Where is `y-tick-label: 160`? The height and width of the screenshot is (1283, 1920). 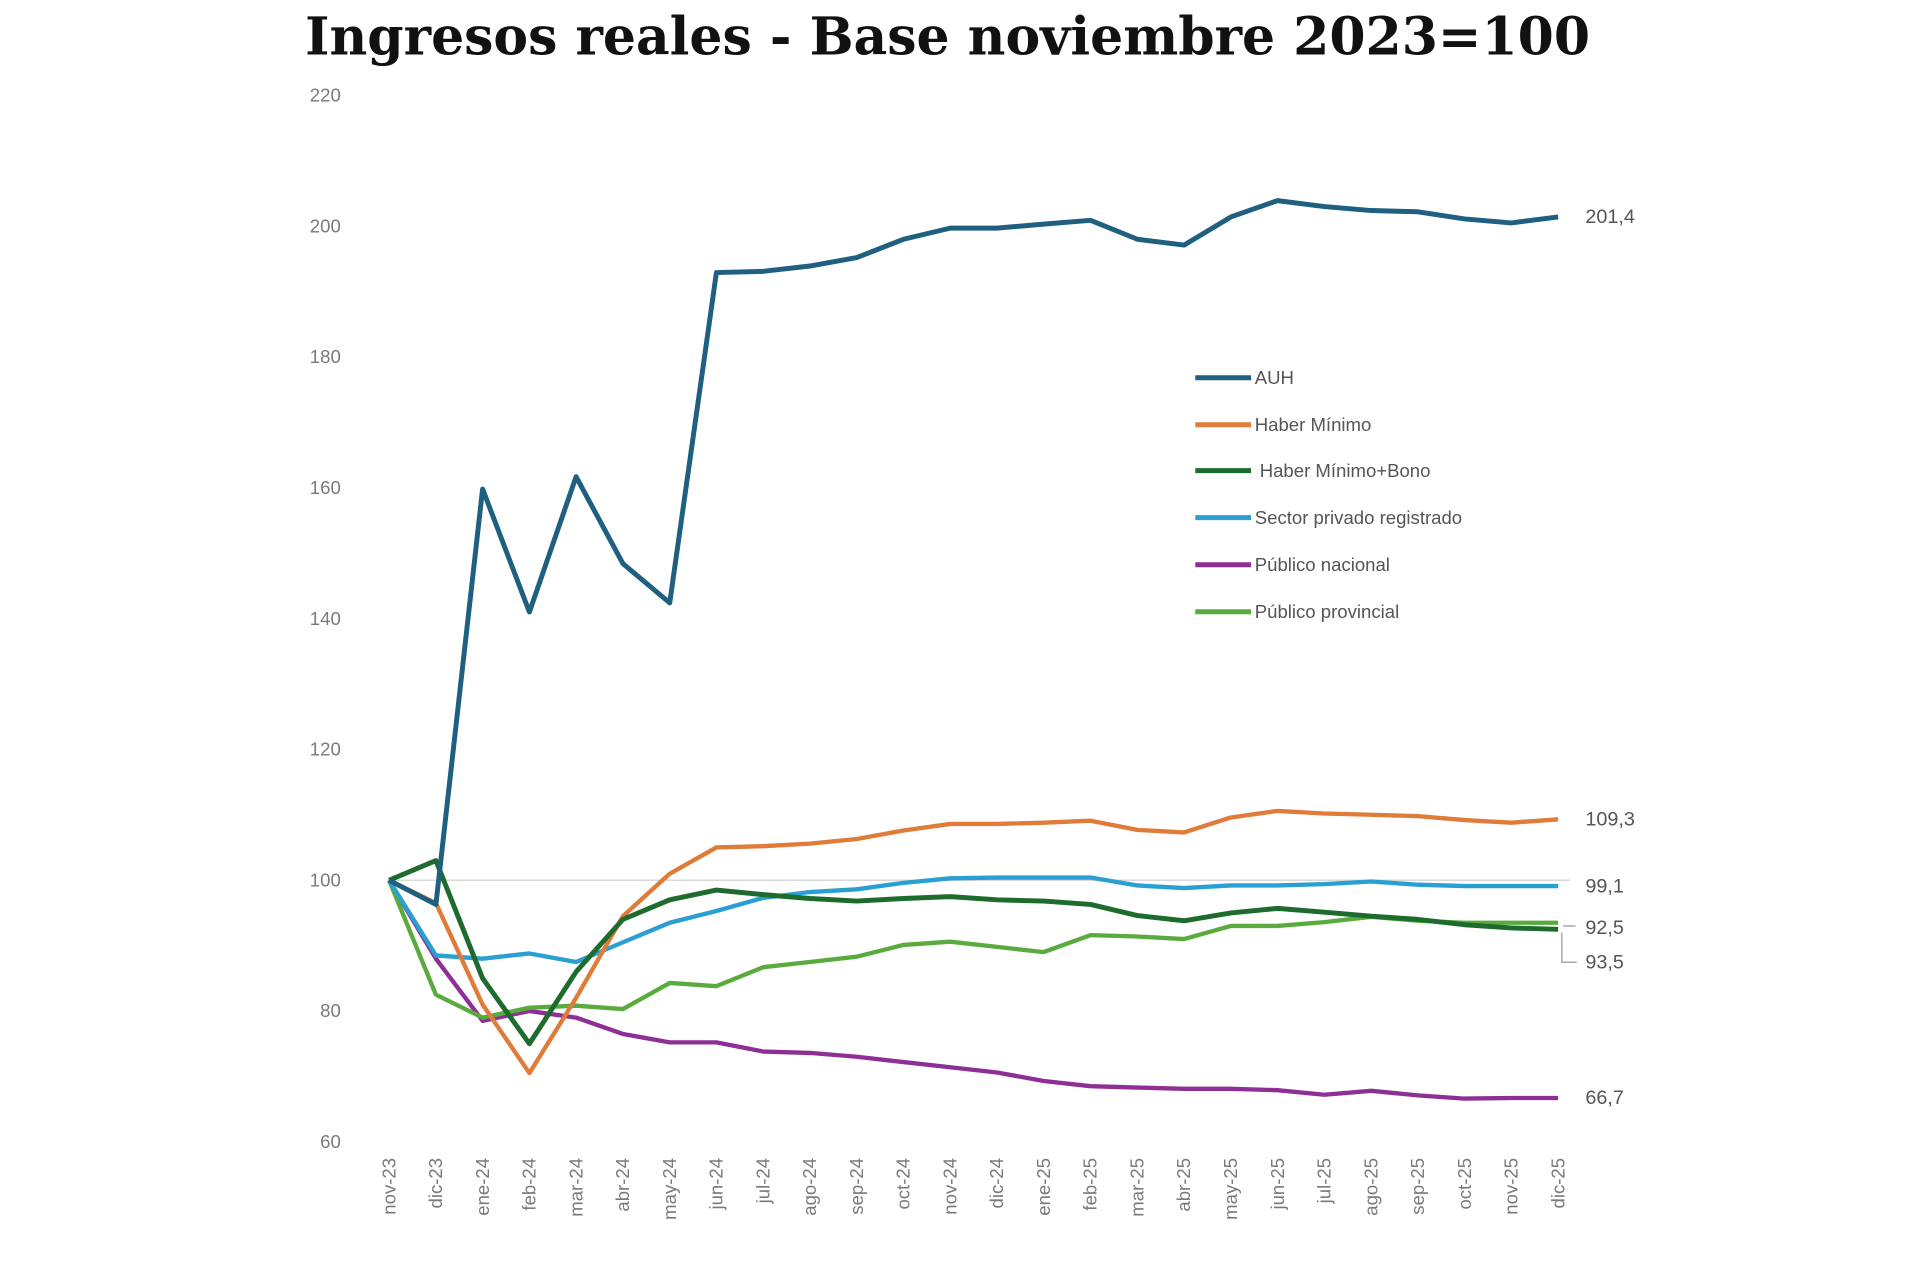
y-tick-label: 160 is located at coordinates (325, 487).